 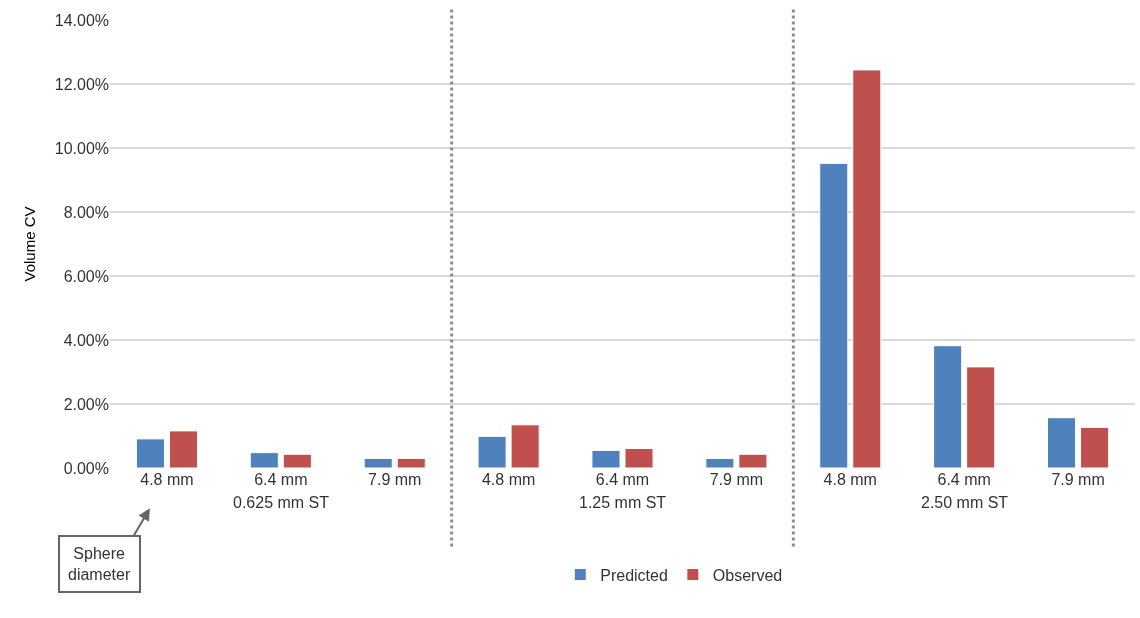 I want to click on text: 2.50 mm ST, so click(x=965, y=502).